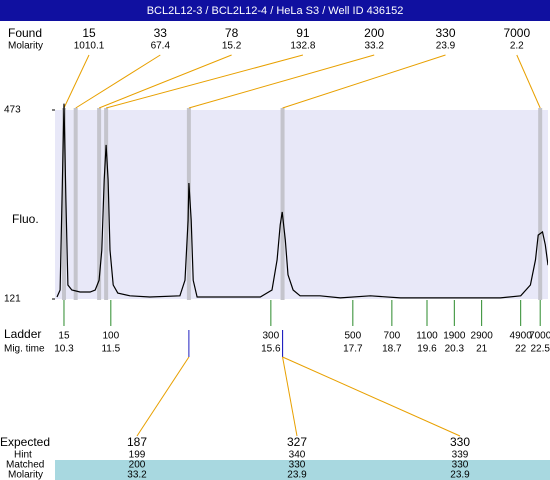  Describe the element at coordinates (25, 475) in the screenshot. I see `expected-molarity-label: Molarity` at that location.